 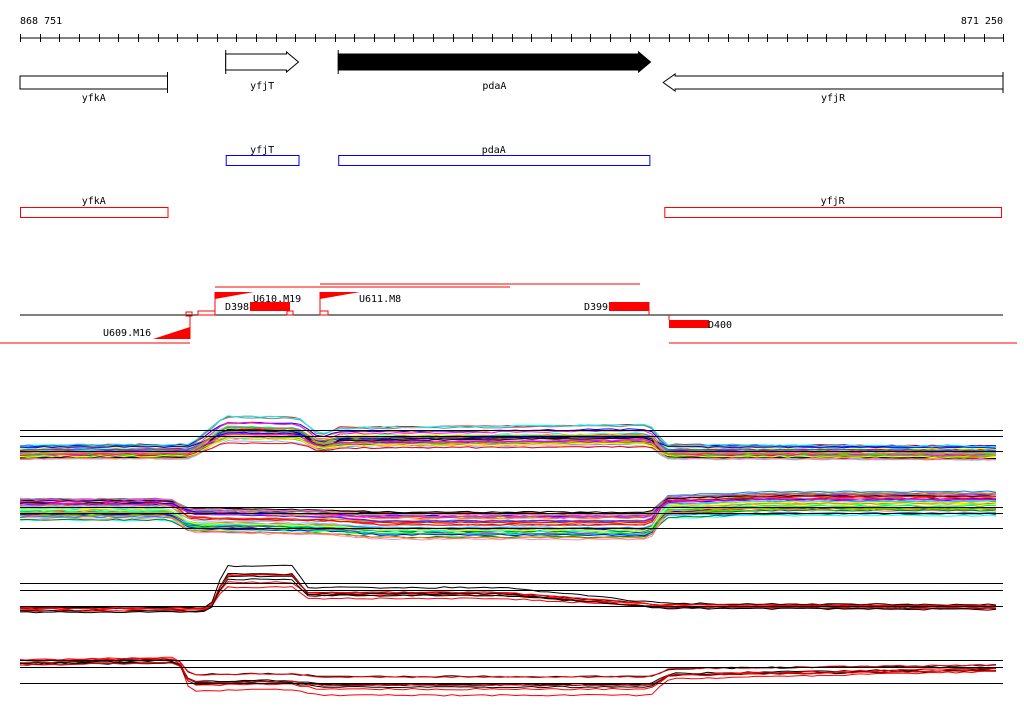 I want to click on d398-label: D398, so click(x=237, y=307).